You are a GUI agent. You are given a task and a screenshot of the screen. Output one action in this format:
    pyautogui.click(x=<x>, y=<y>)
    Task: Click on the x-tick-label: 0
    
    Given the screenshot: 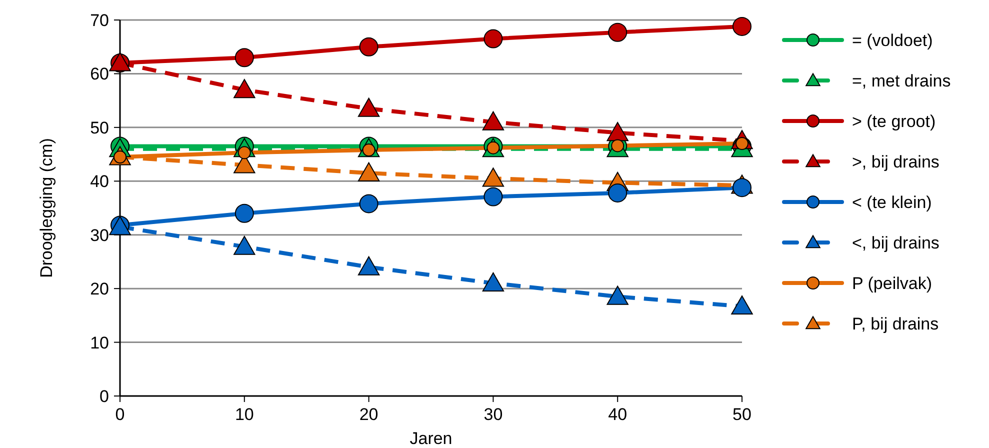 What is the action you would take?
    pyautogui.click(x=120, y=414)
    